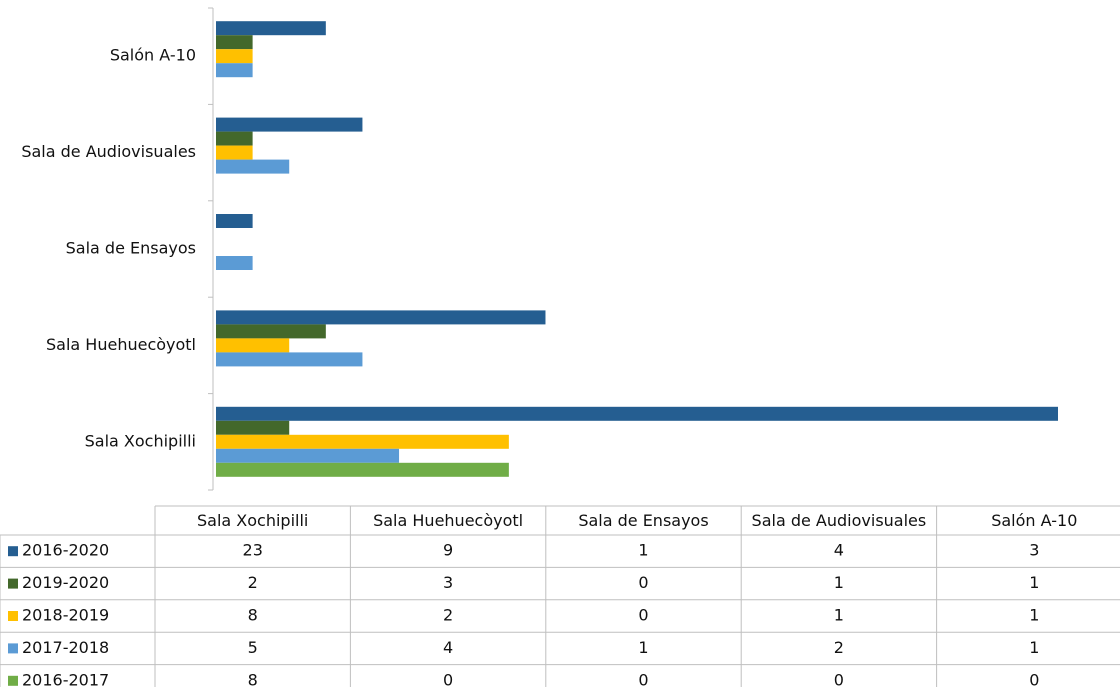 This screenshot has height=687, width=1120. Describe the element at coordinates (65, 582) in the screenshot. I see `legend-label: 2019-2020` at that location.